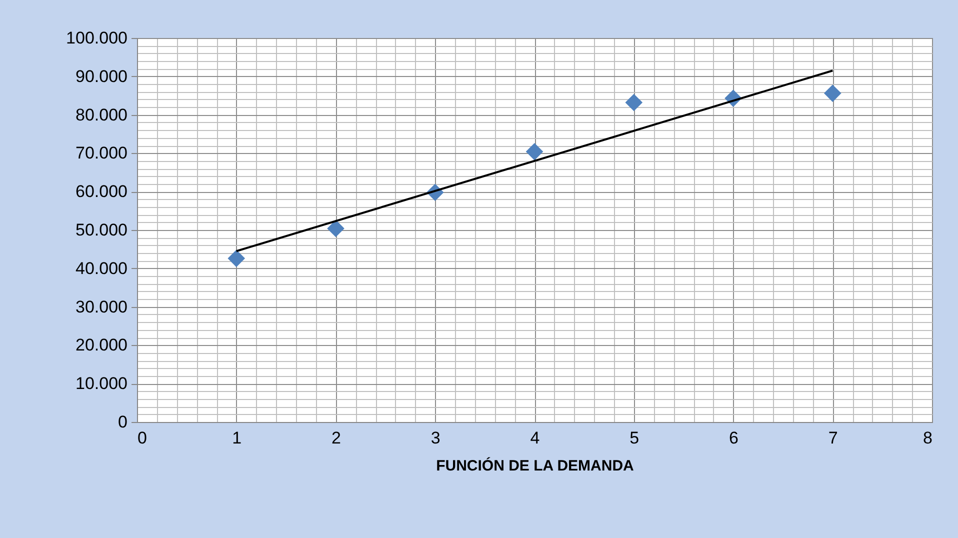 This screenshot has width=958, height=538. Describe the element at coordinates (535, 438) in the screenshot. I see `x-tick-label: 4` at that location.